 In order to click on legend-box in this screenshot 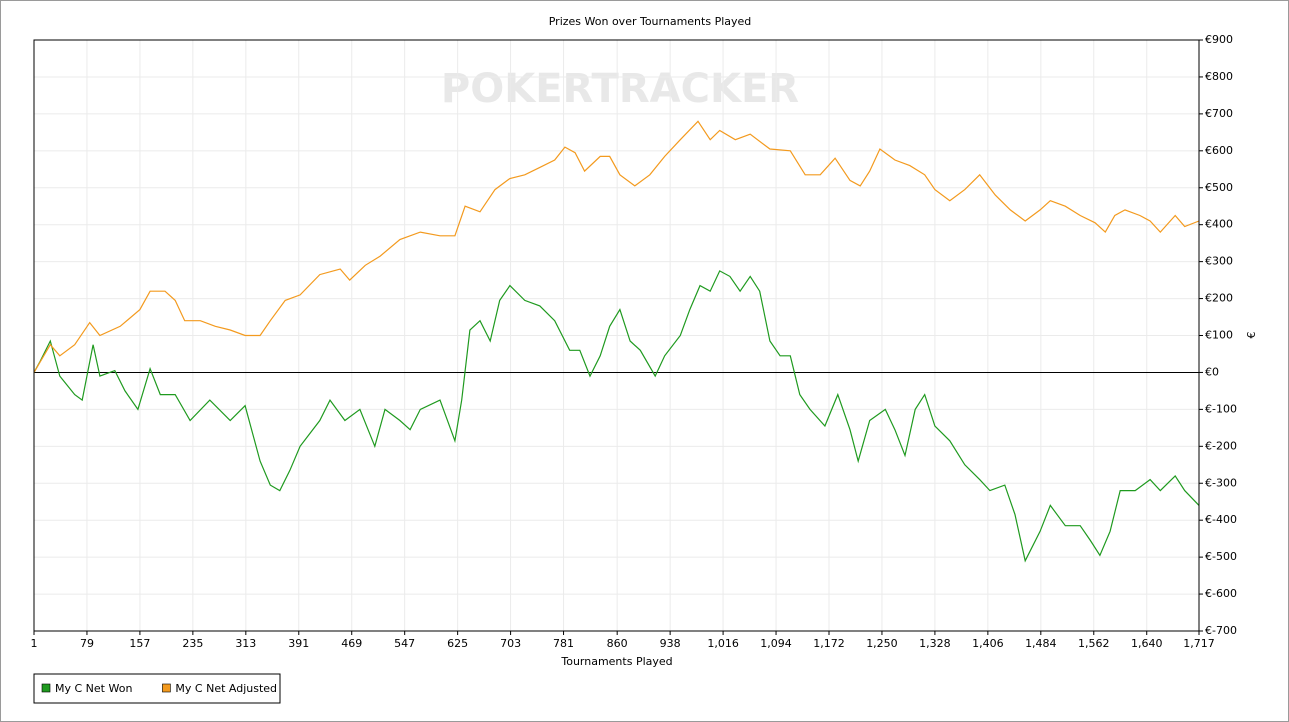, I will do `click(157, 688)`.